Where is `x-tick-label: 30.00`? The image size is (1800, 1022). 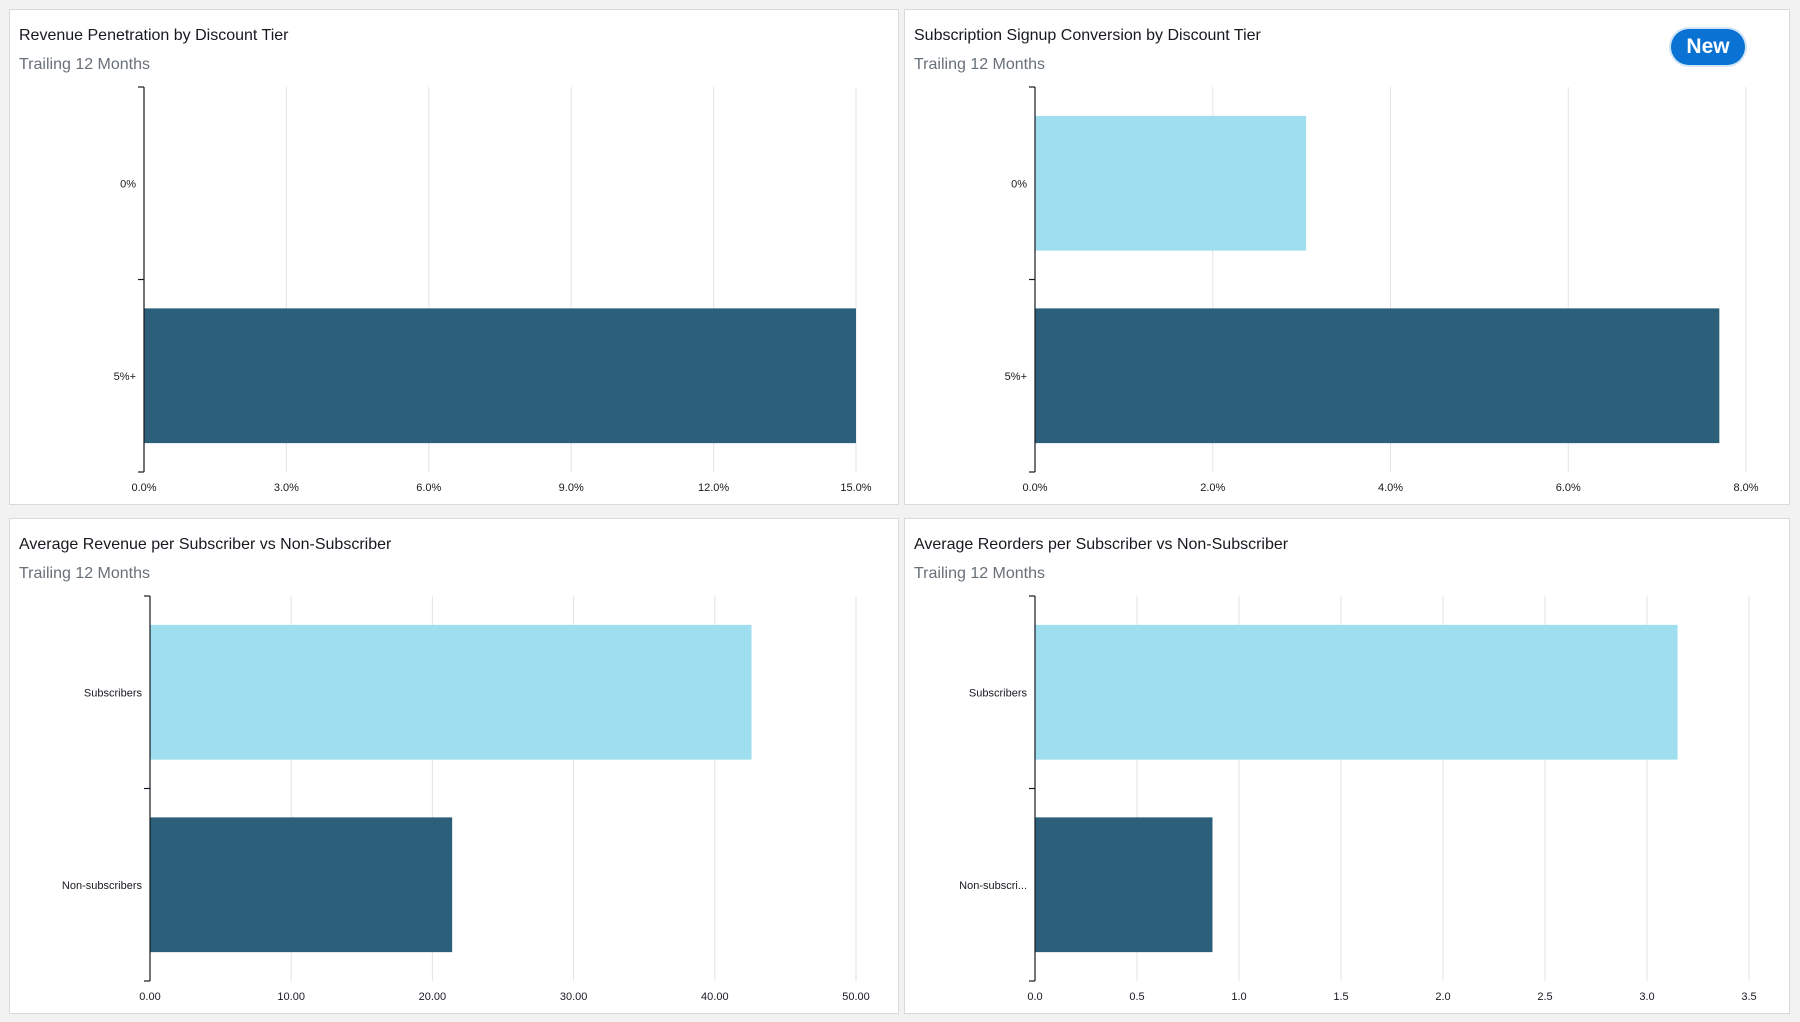
x-tick-label: 30.00 is located at coordinates (574, 997).